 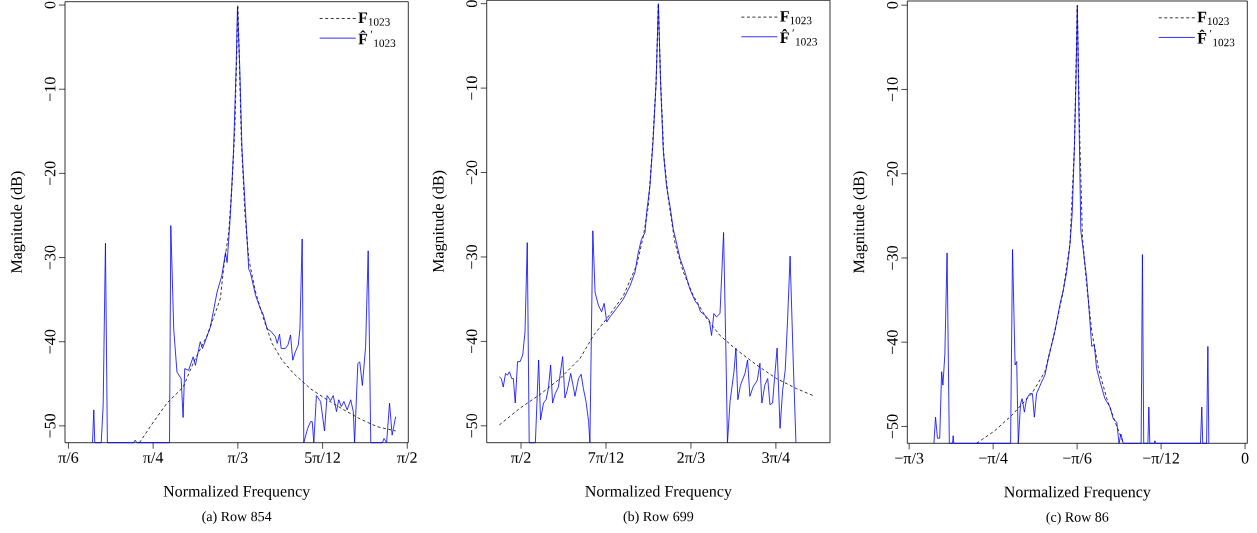 What do you see at coordinates (1077, 458) in the screenshot?
I see `x-tick-label: −π/6` at bounding box center [1077, 458].